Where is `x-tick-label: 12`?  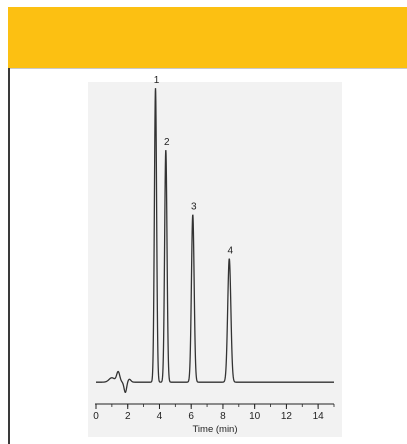
x-tick-label: 12 is located at coordinates (287, 416).